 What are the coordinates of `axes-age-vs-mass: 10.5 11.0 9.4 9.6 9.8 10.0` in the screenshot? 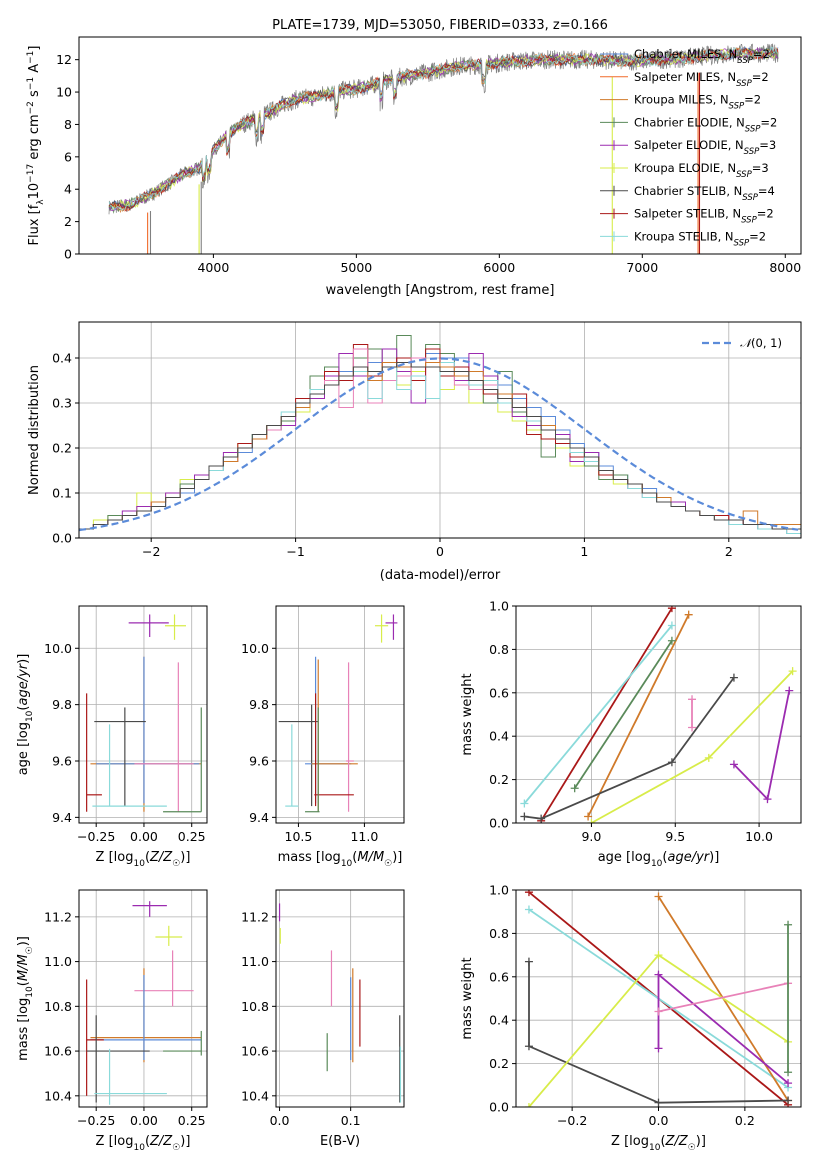 It's located at (323, 724).